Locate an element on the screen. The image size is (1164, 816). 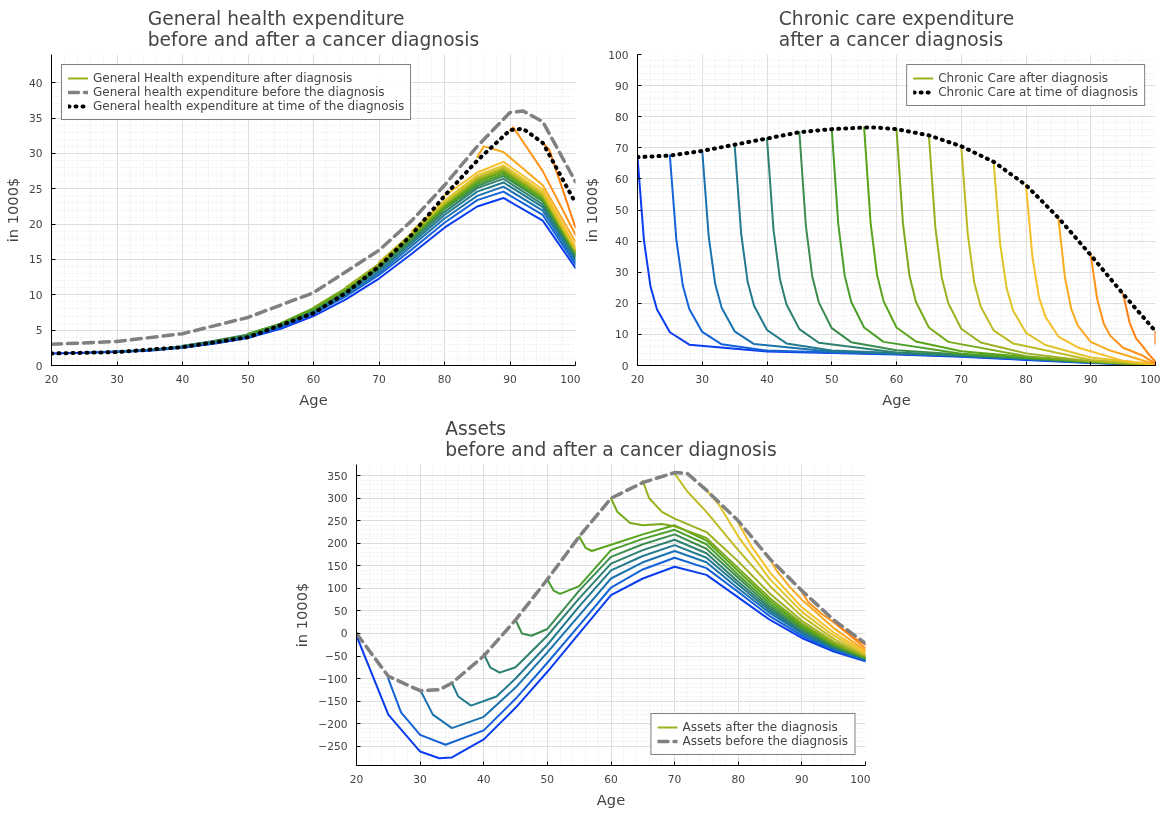
legend-label: Chronic Care at time of diagnosis is located at coordinates (1038, 92).